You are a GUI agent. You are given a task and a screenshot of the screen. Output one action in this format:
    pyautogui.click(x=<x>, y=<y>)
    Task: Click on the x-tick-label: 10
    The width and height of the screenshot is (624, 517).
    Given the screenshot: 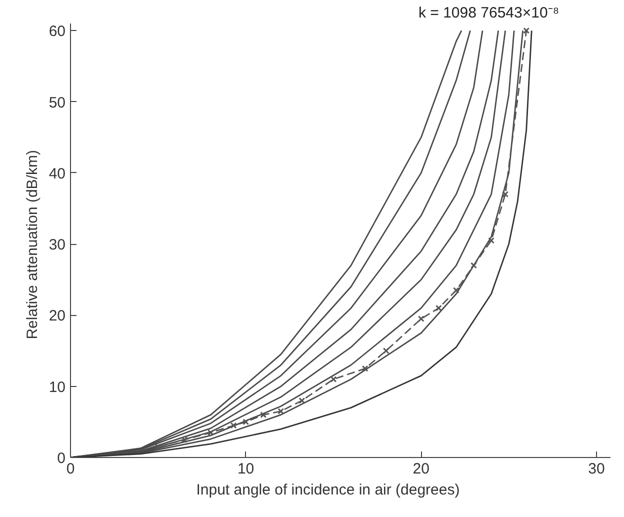 What is the action you would take?
    pyautogui.click(x=245, y=469)
    